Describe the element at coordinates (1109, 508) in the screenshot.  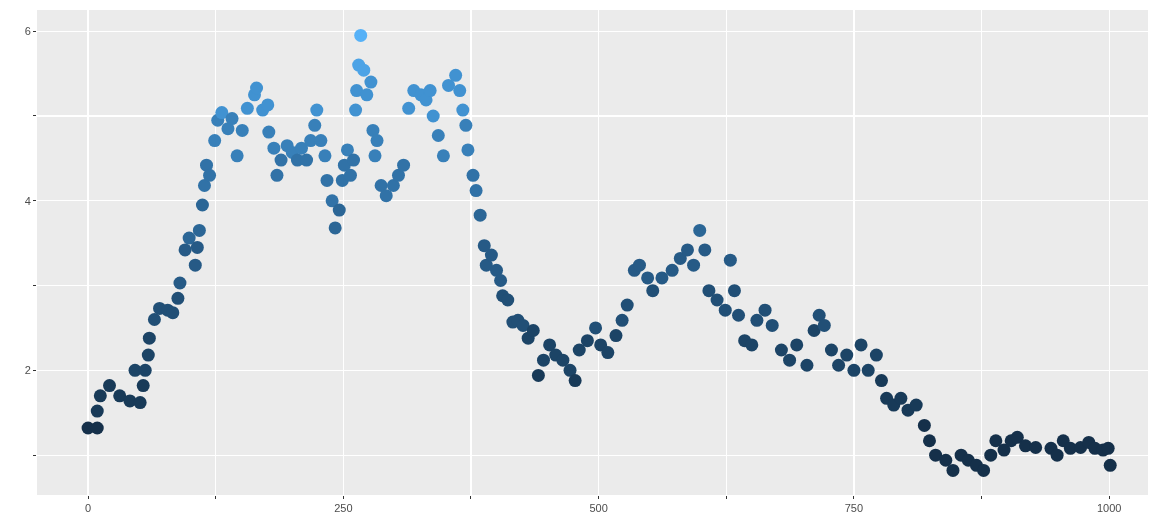
I see `x-tick-label: 1000` at that location.